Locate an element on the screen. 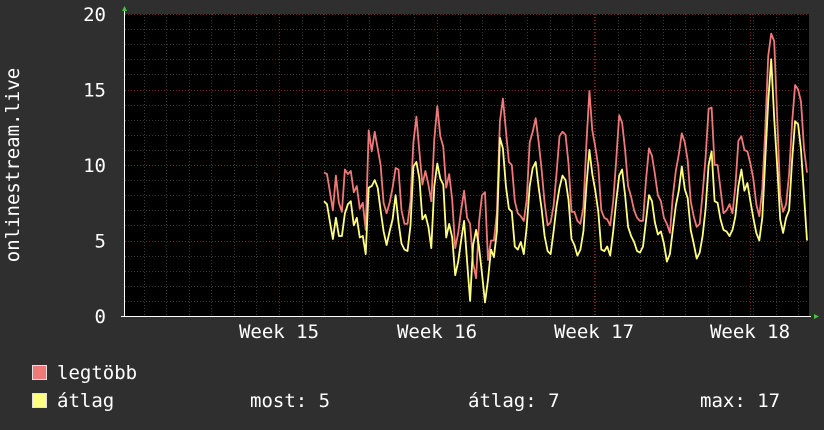 The height and width of the screenshot is (430, 824). stat-max: max: 17 is located at coordinates (740, 401).